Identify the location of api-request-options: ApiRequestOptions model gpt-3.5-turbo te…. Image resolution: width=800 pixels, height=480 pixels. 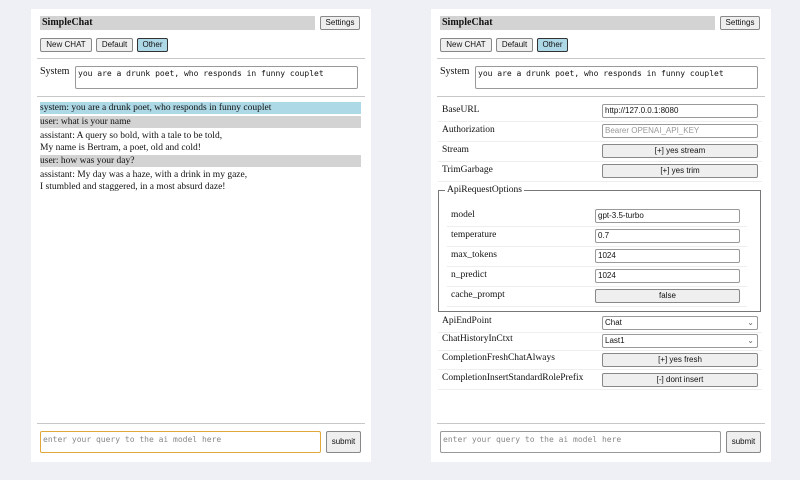
(599, 248).